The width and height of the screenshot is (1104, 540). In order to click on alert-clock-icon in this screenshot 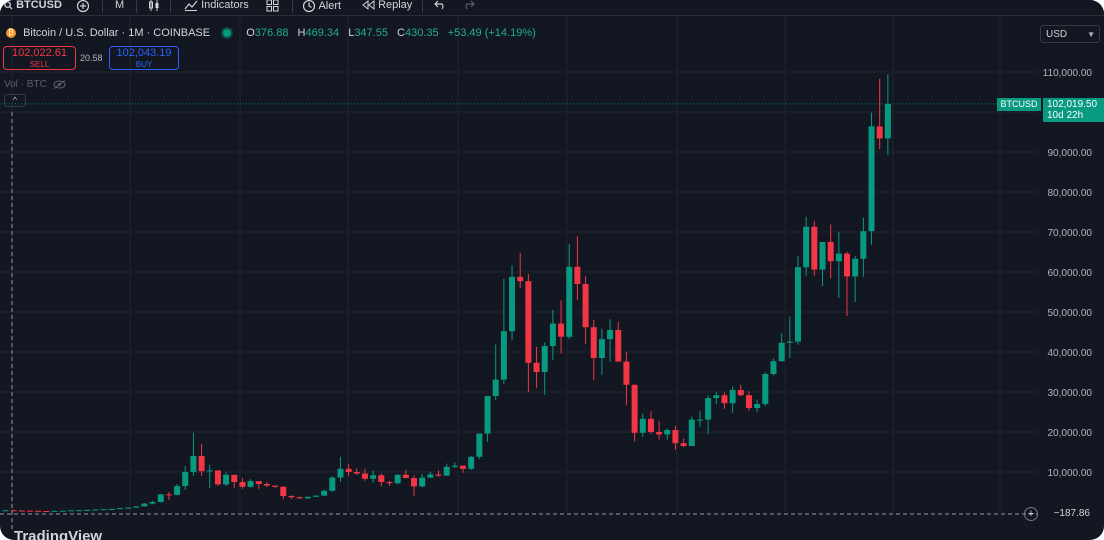, I will do `click(309, 6)`.